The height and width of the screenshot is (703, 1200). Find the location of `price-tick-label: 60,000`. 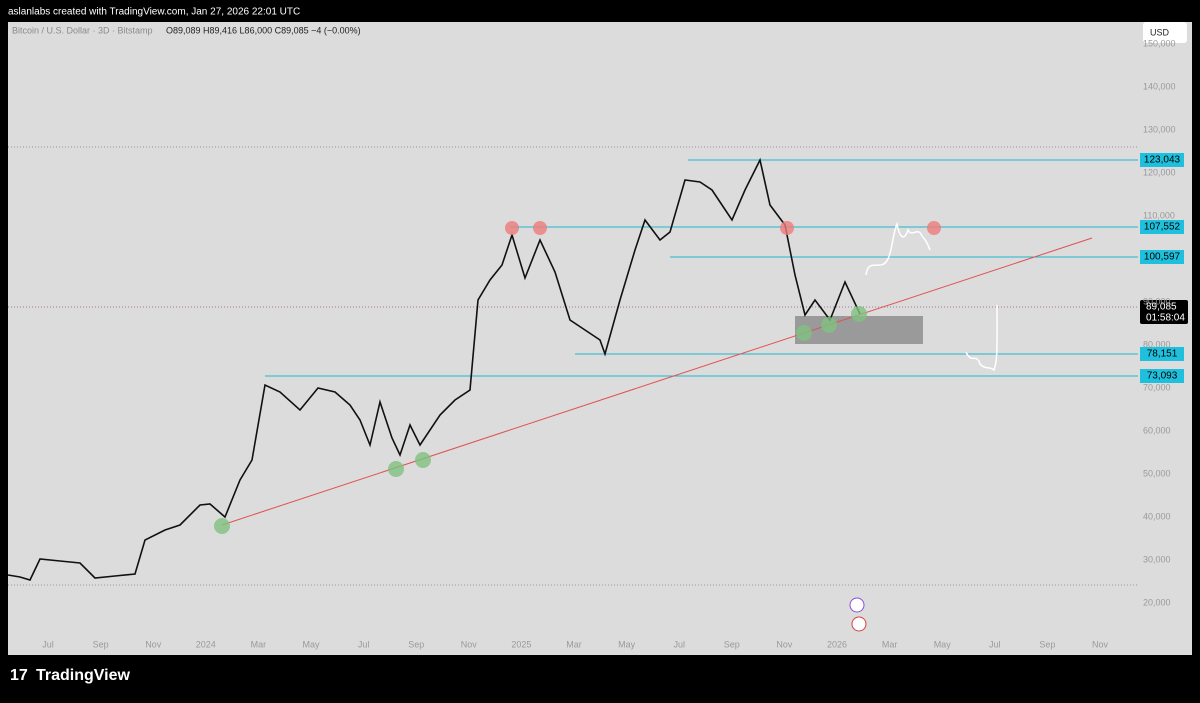

price-tick-label: 60,000 is located at coordinates (1157, 430).